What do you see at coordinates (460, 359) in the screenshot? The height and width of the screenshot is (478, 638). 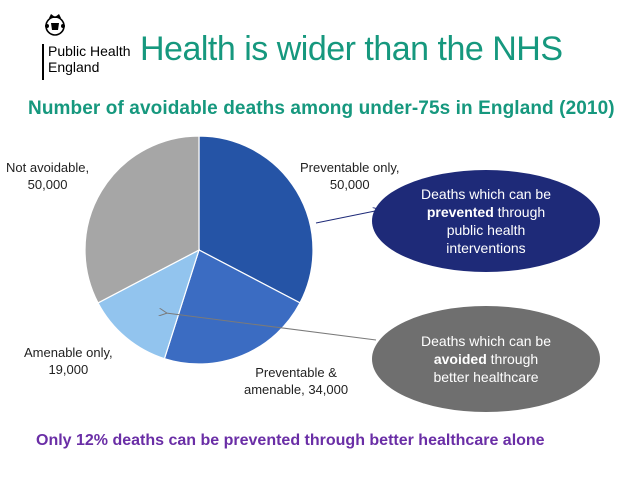 I see `callout-avoided-bold: avoided` at bounding box center [460, 359].